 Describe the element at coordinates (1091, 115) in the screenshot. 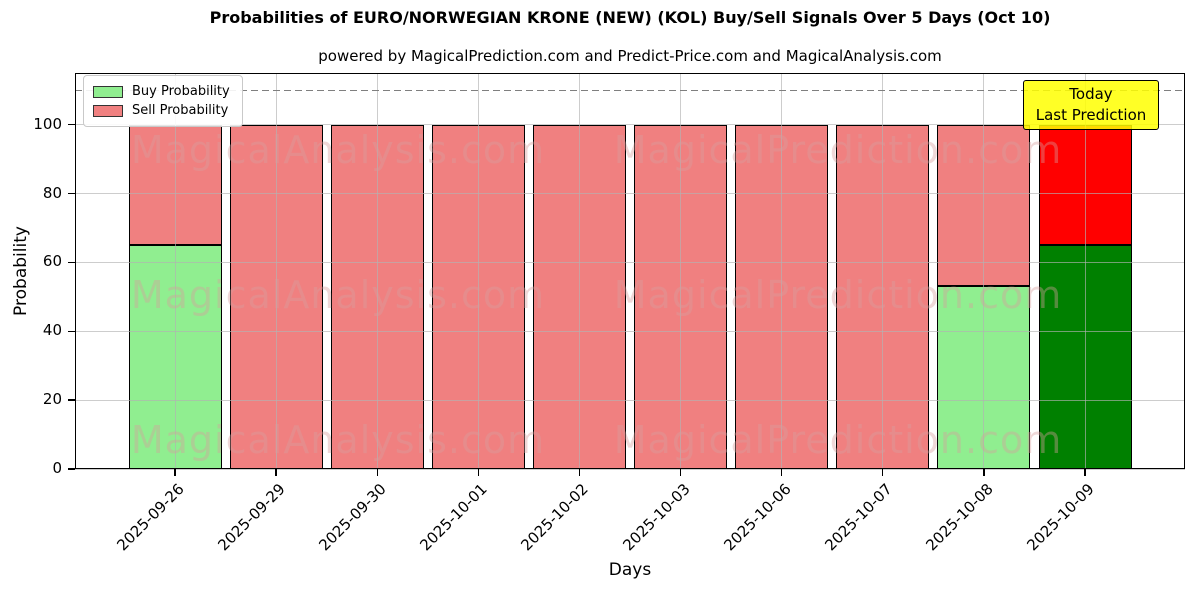

I see `today-annotation-line2: Last Prediction` at that location.